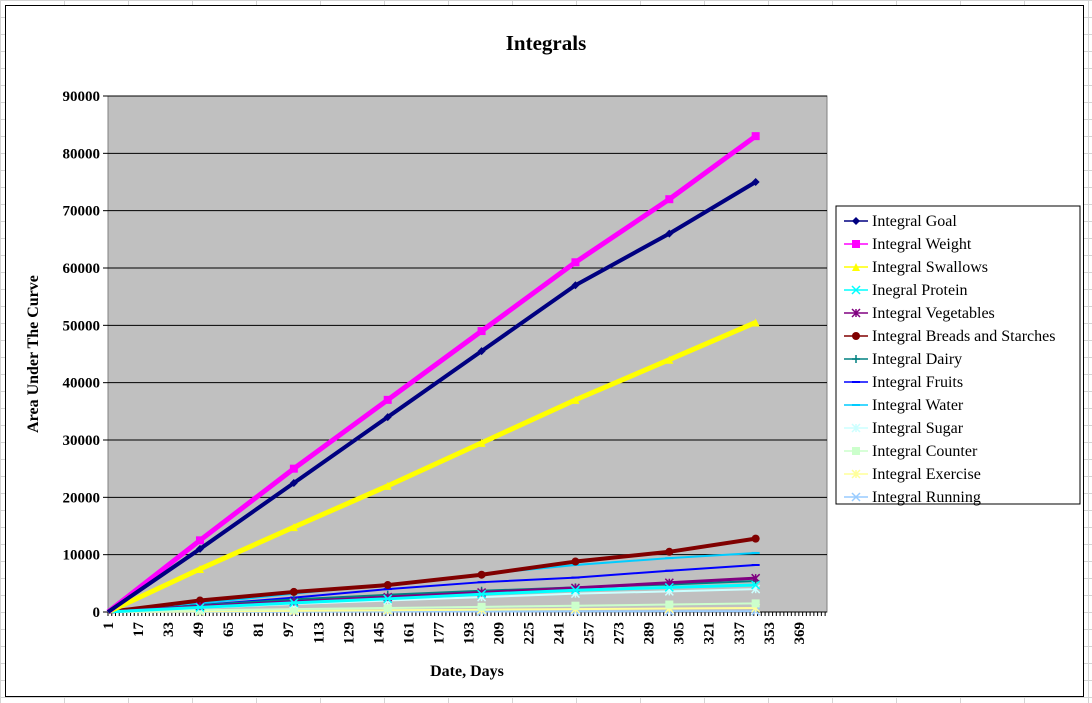 This screenshot has height=703, width=1092. I want to click on series-integral-breads-and-starches, so click(433, 574).